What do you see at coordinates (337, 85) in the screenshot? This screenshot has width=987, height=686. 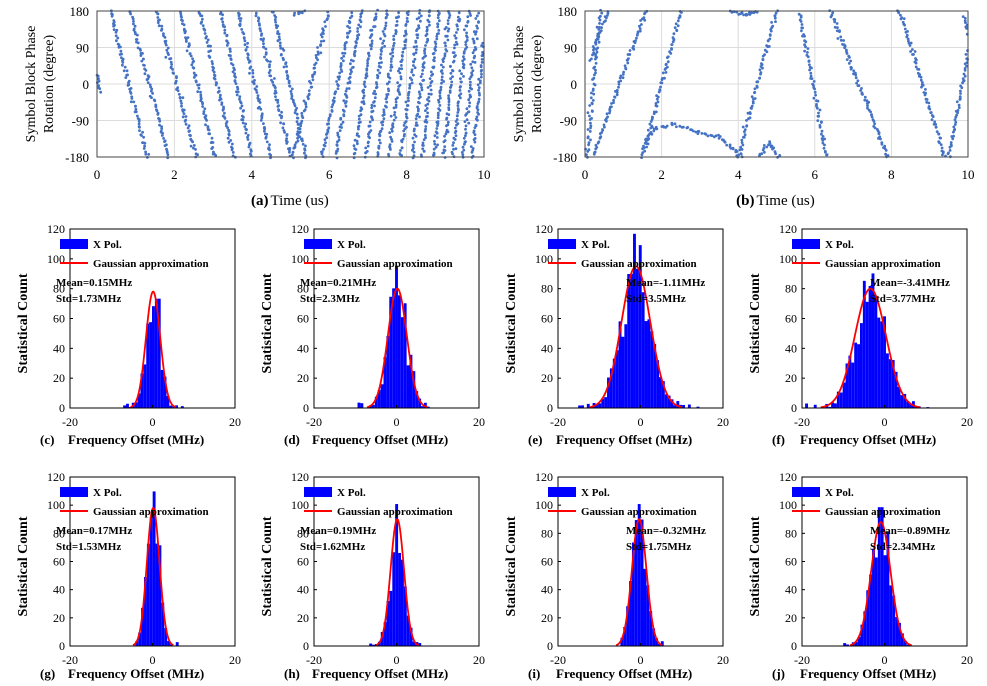 I see `series-s13` at bounding box center [337, 85].